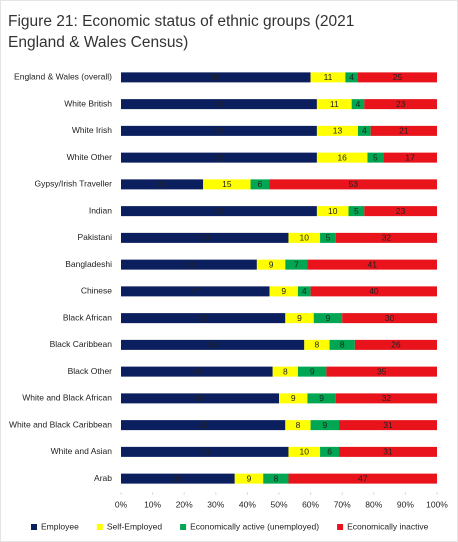  What do you see at coordinates (401, 104) in the screenshot?
I see `data-label: 23` at bounding box center [401, 104].